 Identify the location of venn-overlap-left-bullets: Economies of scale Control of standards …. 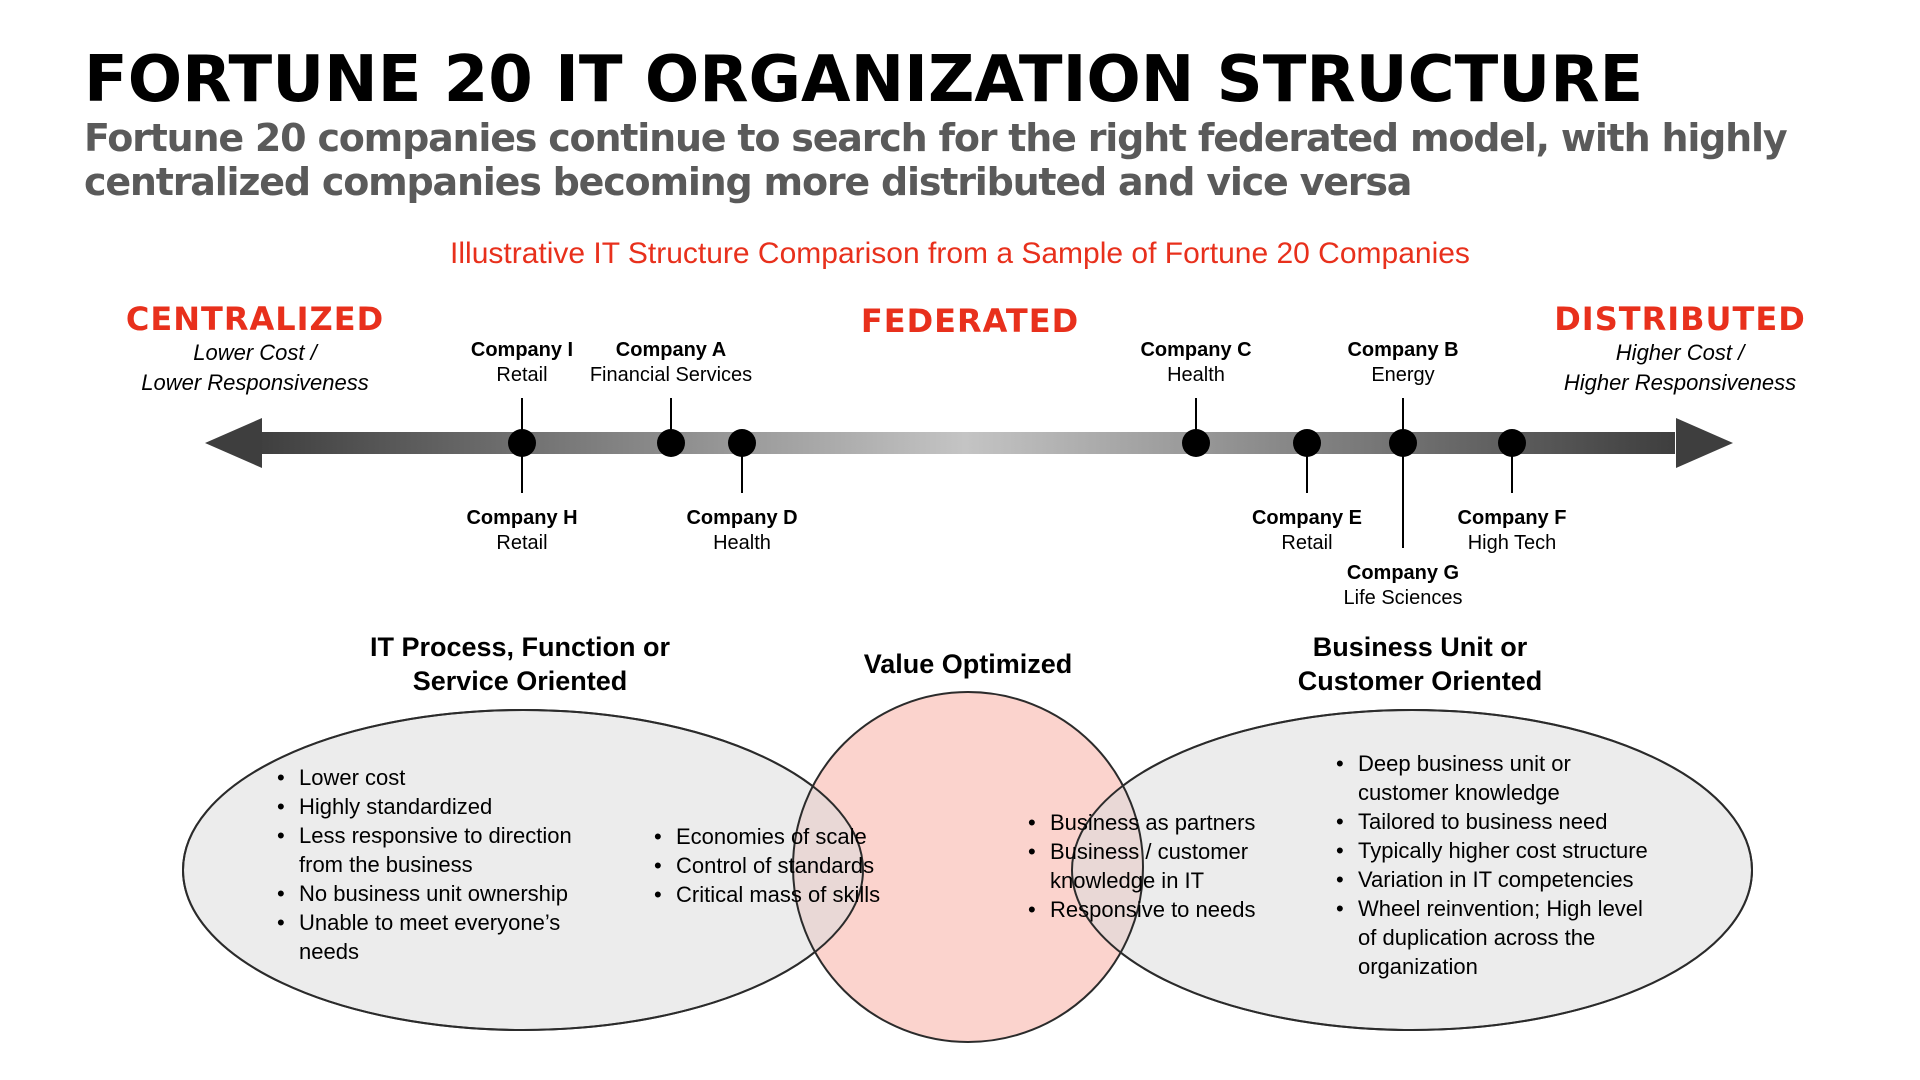
(779, 865).